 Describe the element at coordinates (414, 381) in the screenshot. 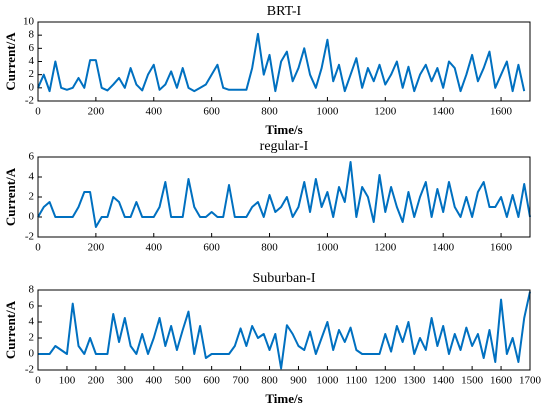

I see `x-tick-label: 1300` at that location.